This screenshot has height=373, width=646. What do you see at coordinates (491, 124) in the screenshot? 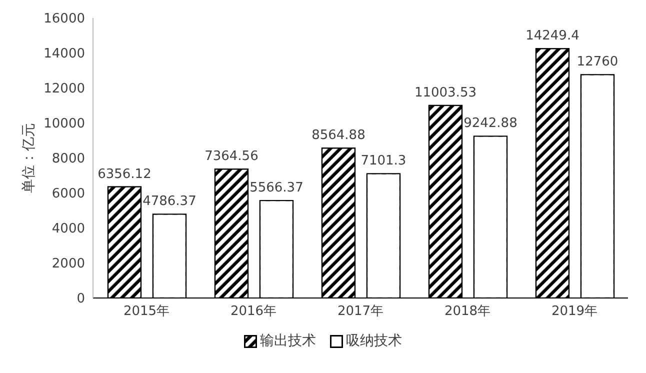
I see `data-label: 9242.88` at bounding box center [491, 124].